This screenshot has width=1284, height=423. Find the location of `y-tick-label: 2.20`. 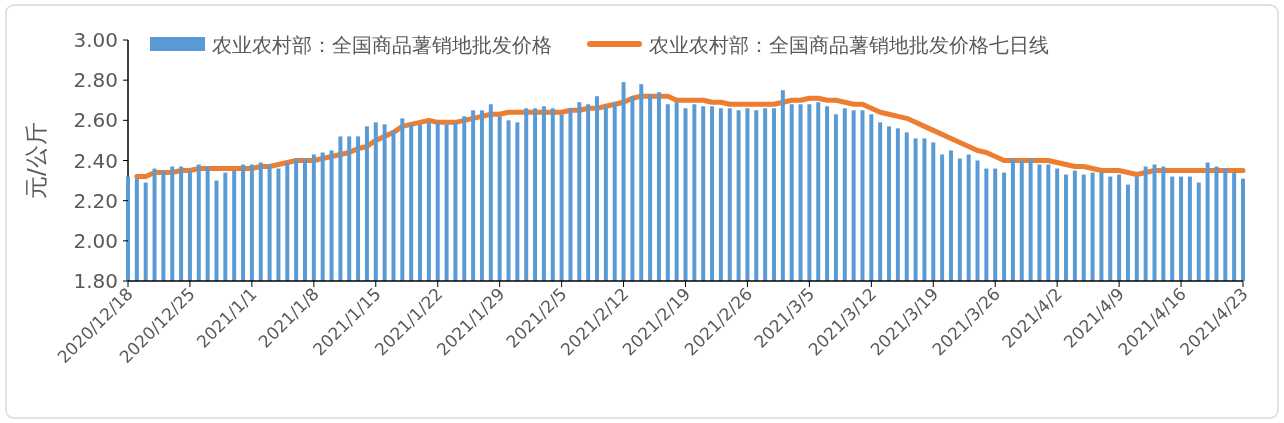

y-tick-label: 2.20 is located at coordinates (95, 200).